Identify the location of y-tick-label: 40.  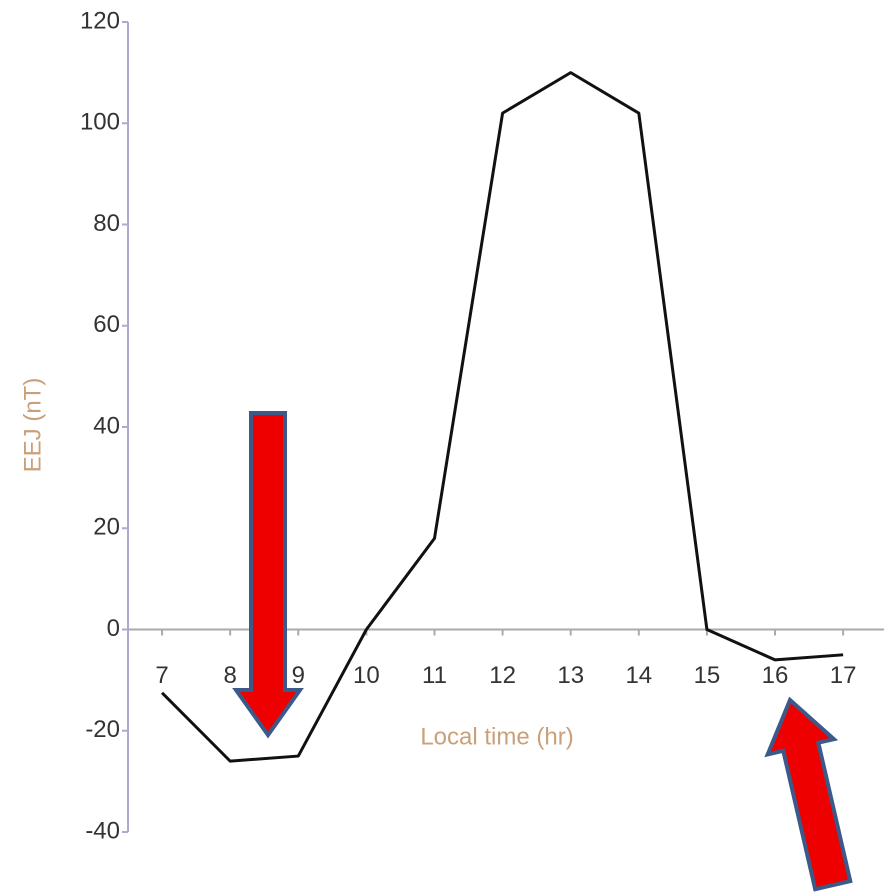
(106, 425).